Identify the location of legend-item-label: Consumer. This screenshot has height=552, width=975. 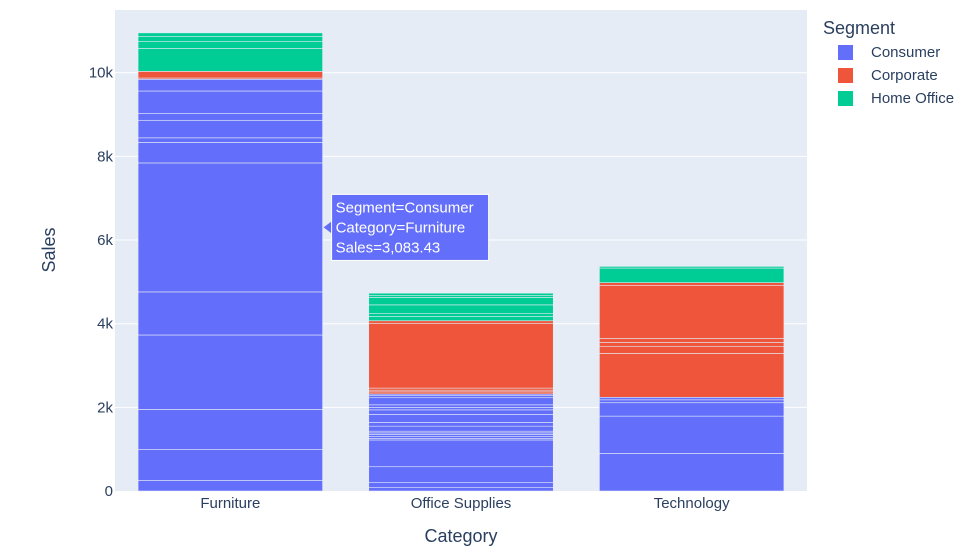
(905, 52).